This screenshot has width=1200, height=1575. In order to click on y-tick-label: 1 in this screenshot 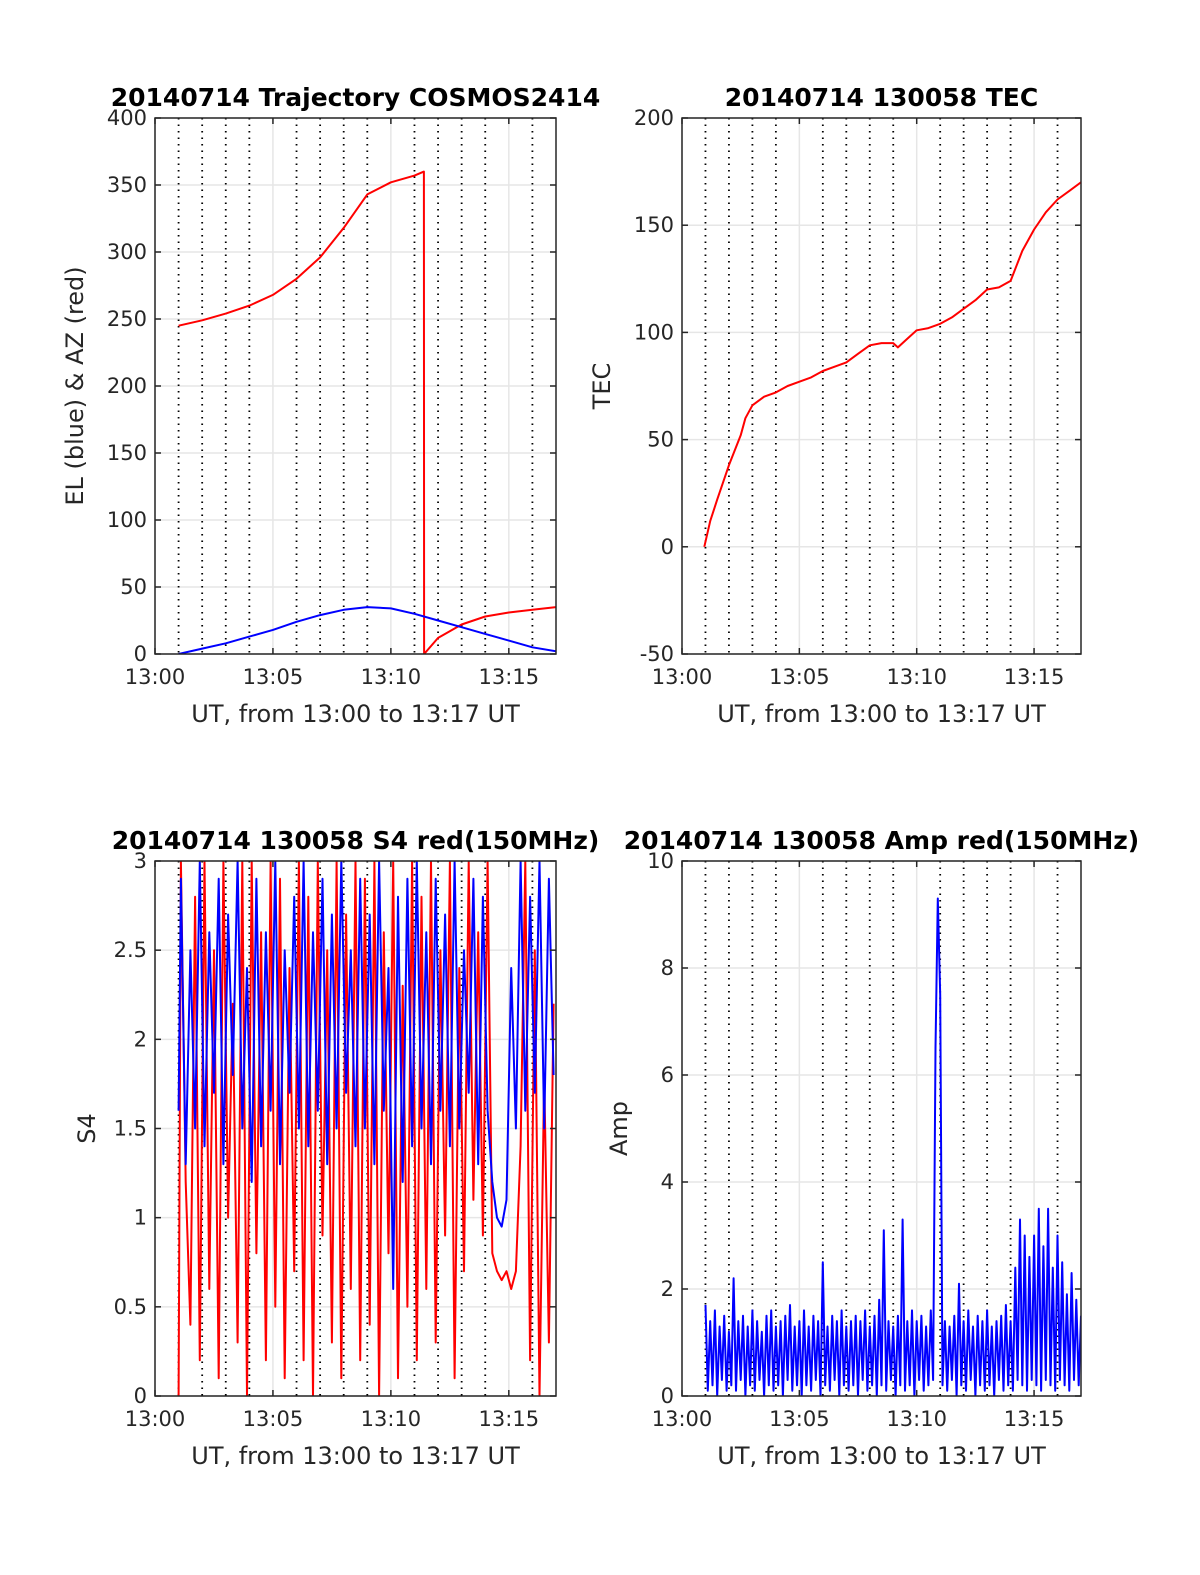, I will do `click(140, 1218)`.